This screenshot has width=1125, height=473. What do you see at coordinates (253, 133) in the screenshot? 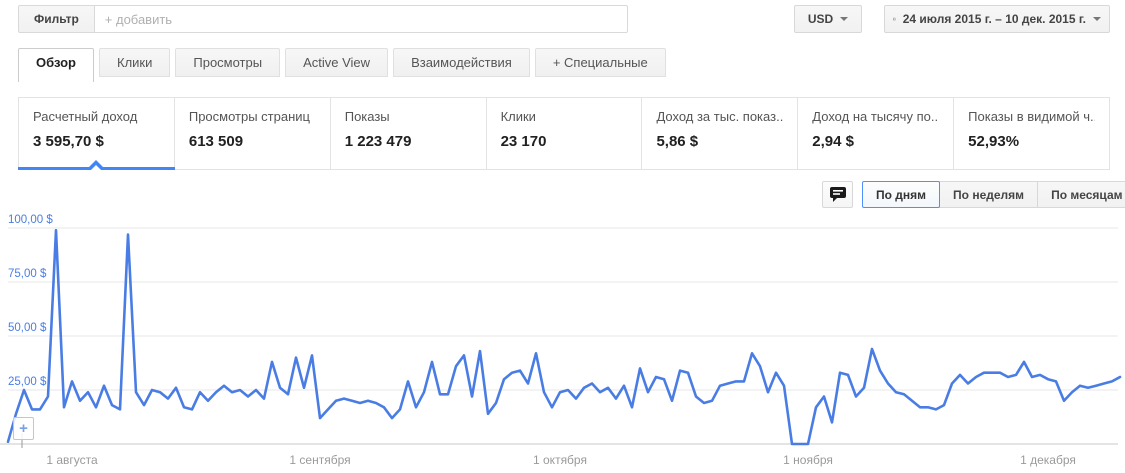
I see `metric-card-2: Просмотры страниц 613 509` at bounding box center [253, 133].